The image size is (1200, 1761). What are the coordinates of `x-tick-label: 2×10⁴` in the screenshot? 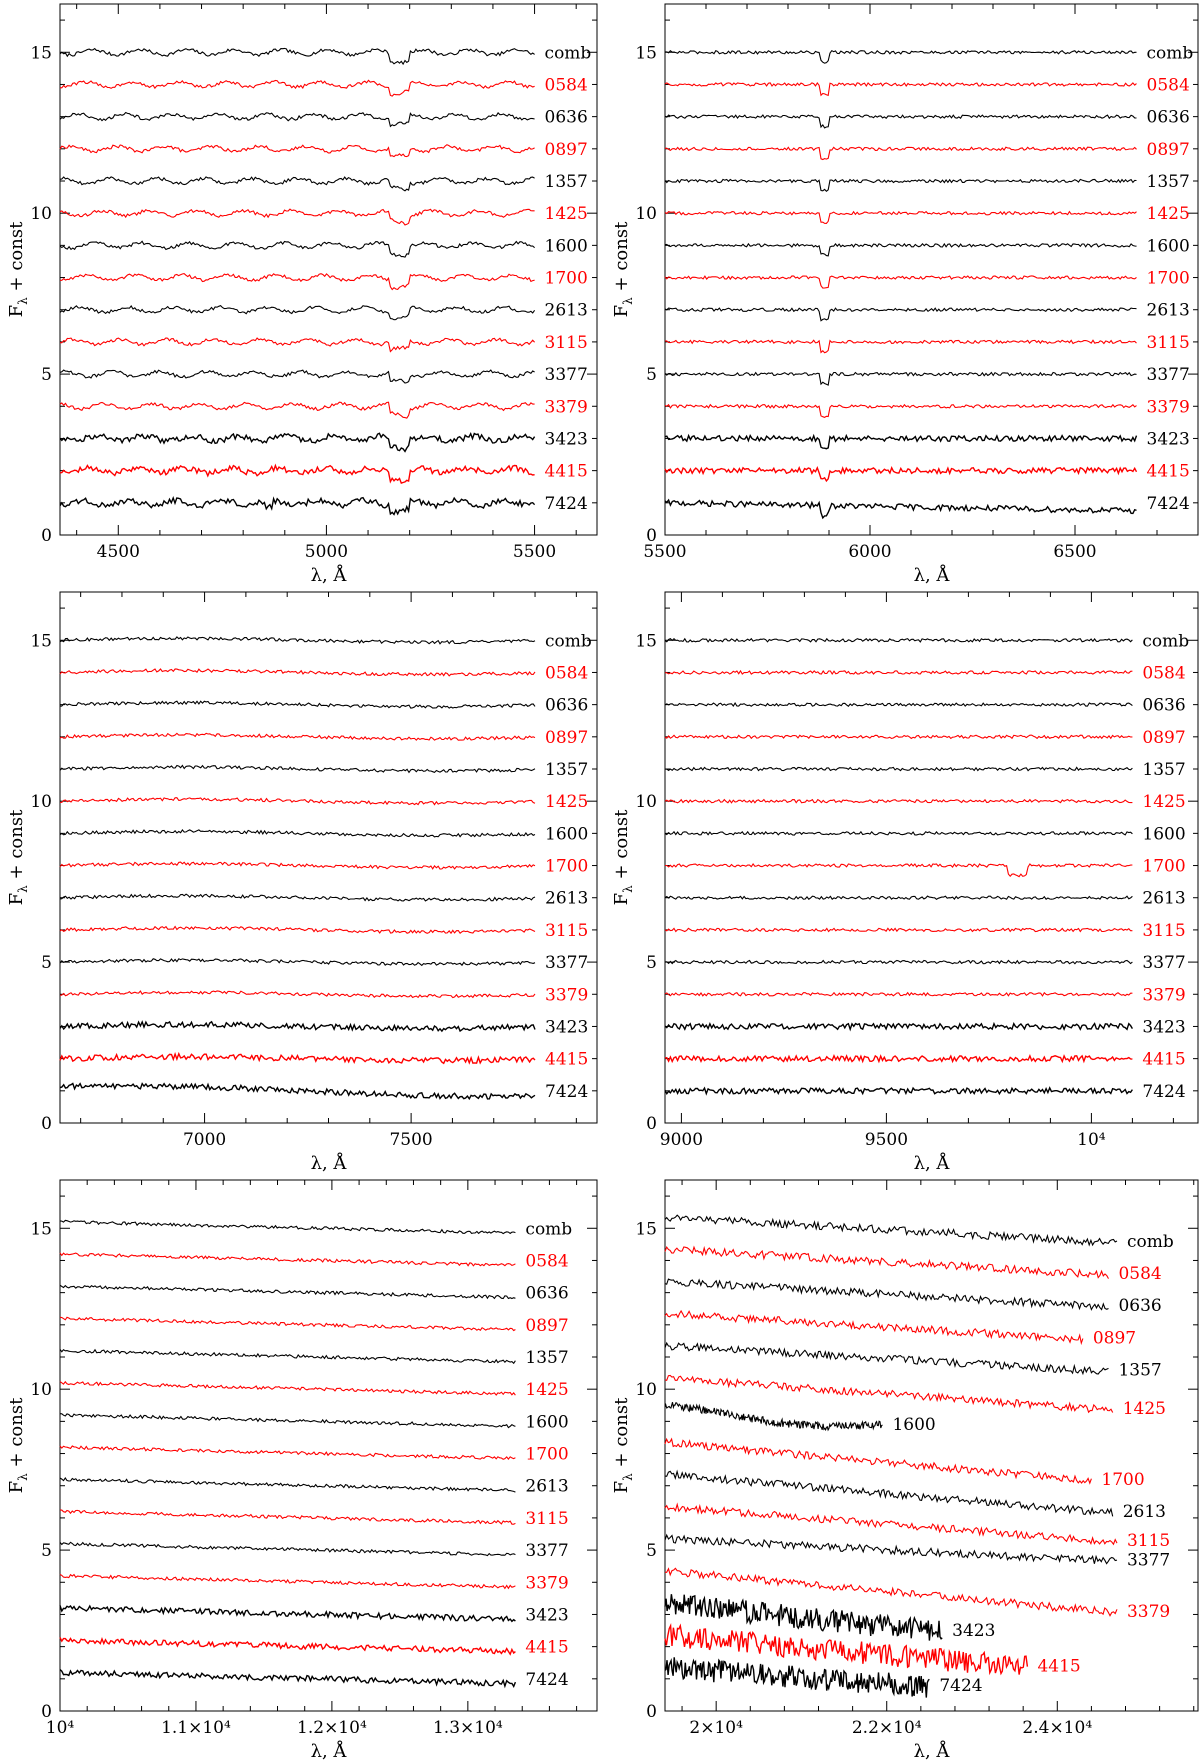 It's located at (716, 1728).